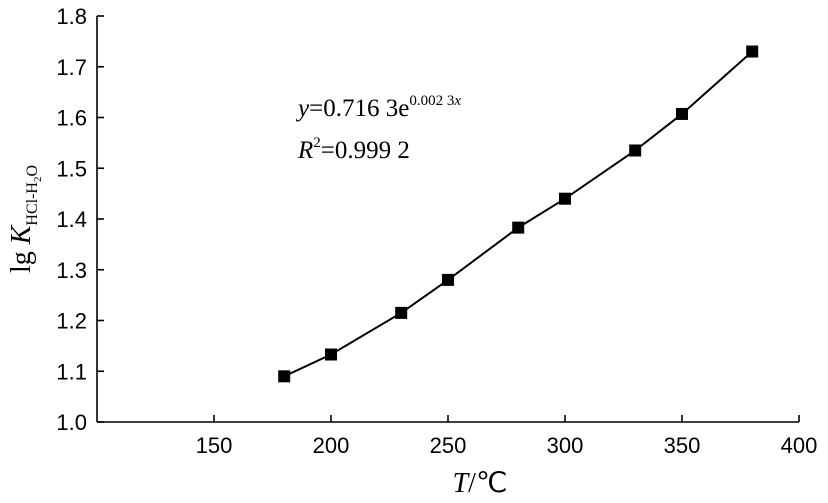 The width and height of the screenshot is (828, 503). What do you see at coordinates (507, 436) in the screenshot?
I see `x-ticks: 150 200 250 300 350 400` at bounding box center [507, 436].